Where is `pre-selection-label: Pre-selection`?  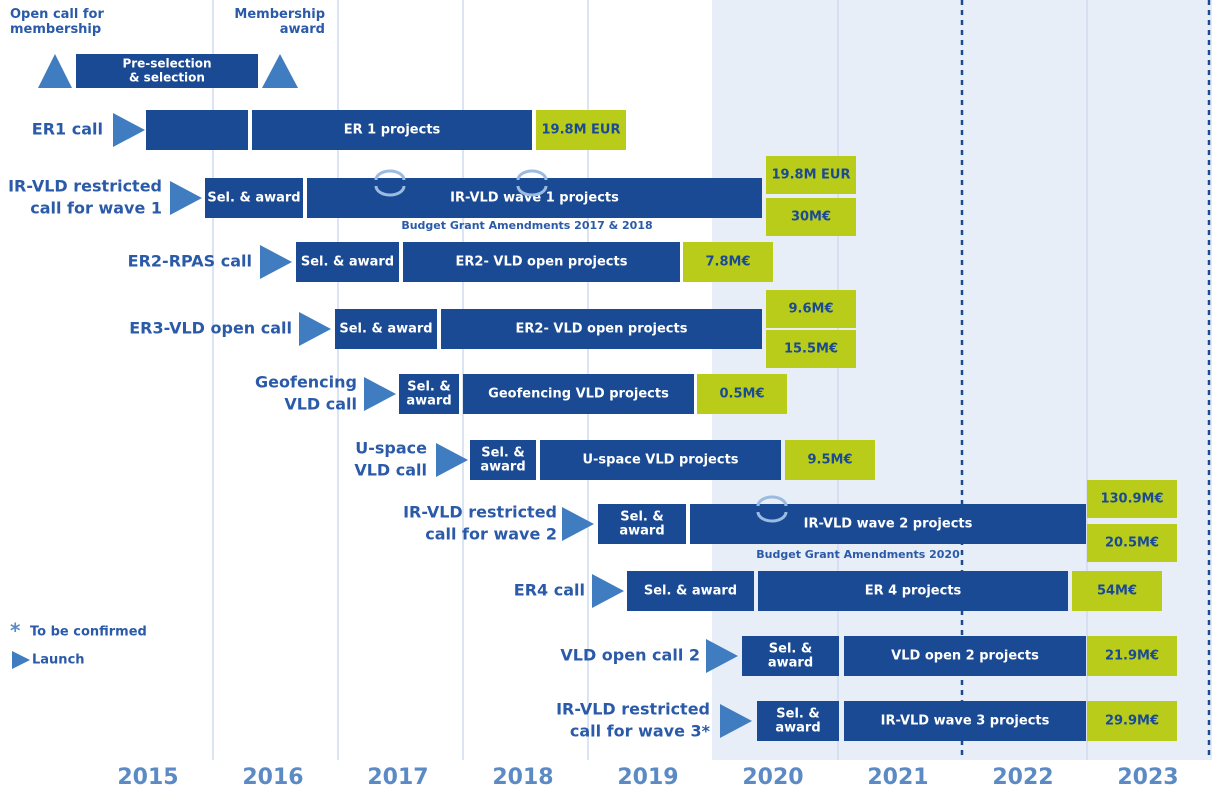 pre-selection-label: Pre-selection is located at coordinates (166, 64).